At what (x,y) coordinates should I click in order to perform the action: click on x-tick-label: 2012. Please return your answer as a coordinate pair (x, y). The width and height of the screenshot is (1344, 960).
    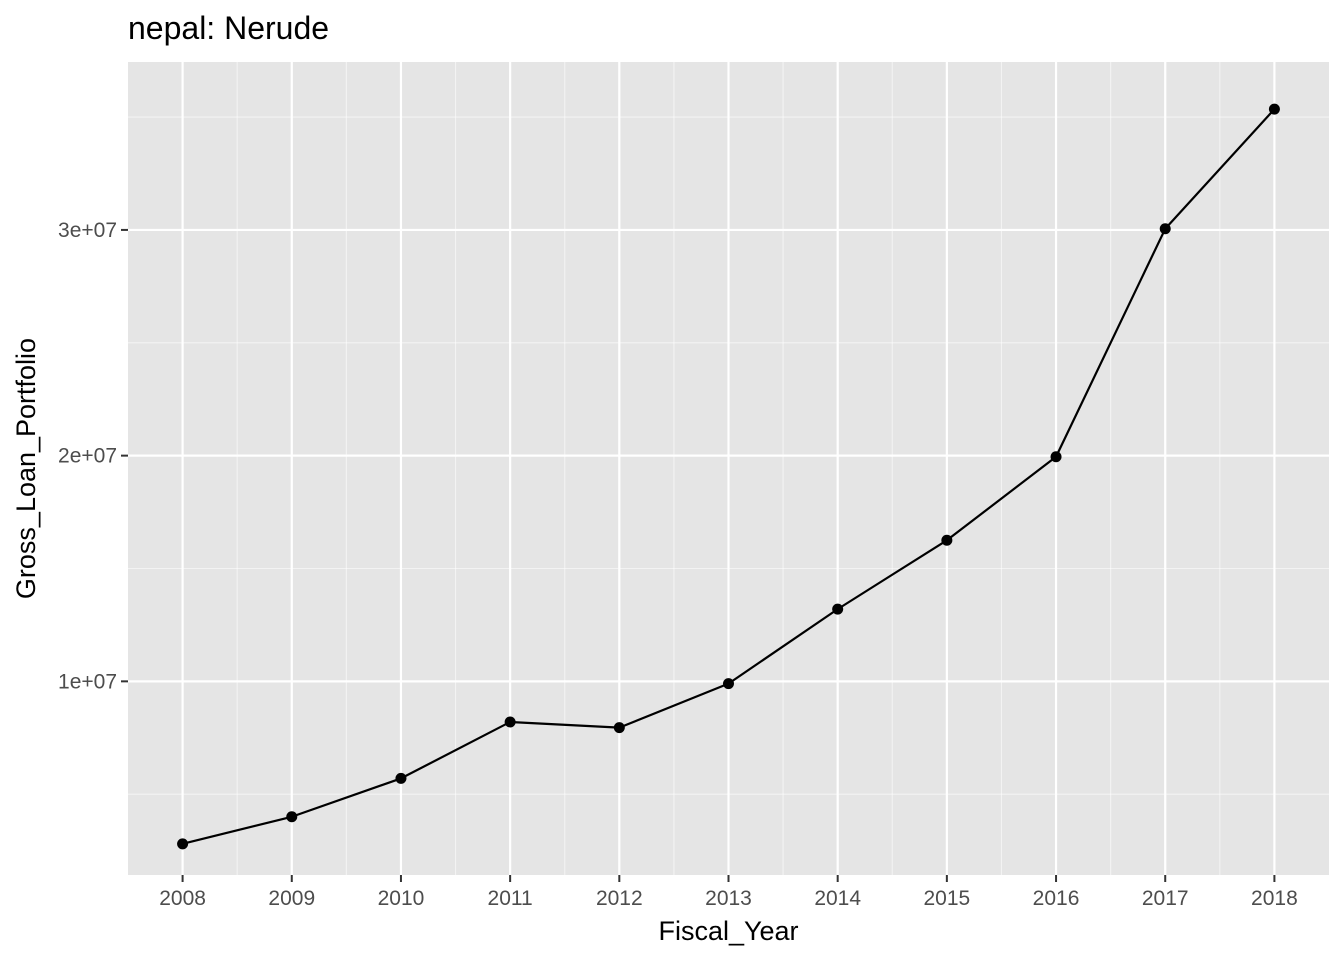
    Looking at the image, I should click on (619, 898).